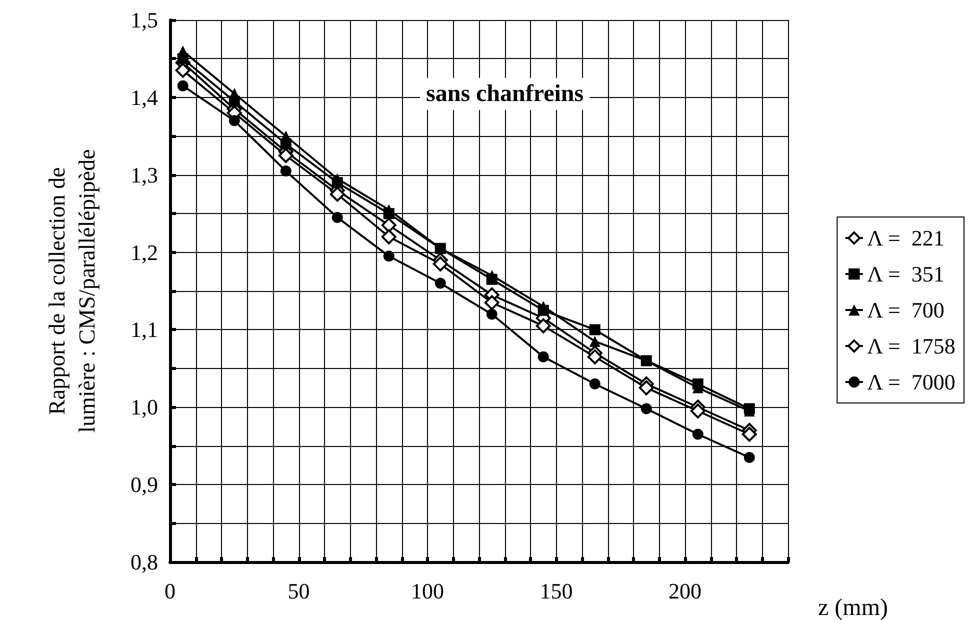 This screenshot has width=968, height=620. I want to click on legend-label: Λ = 700, so click(905, 310).